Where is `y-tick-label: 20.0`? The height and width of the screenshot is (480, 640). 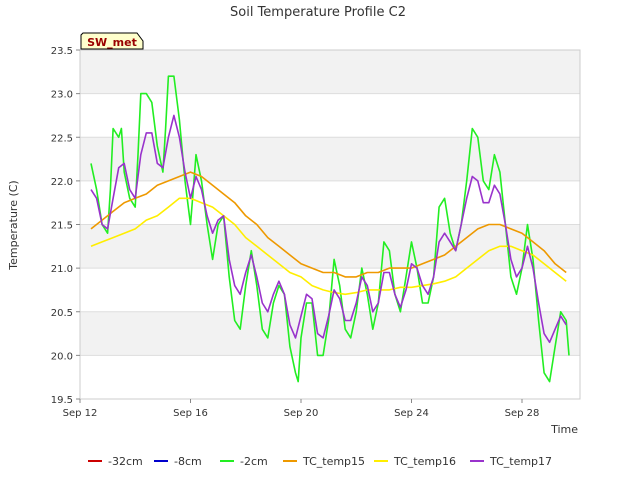
y-tick-label: 20.0 is located at coordinates (62, 356).